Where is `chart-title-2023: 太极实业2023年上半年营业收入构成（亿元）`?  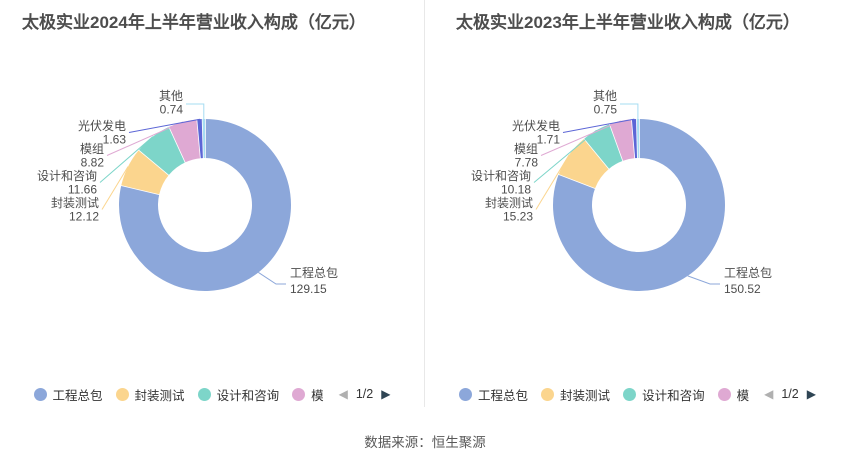
chart-title-2023: 太极实业2023年上半年营业收入构成（亿元） is located at coordinates (628, 22).